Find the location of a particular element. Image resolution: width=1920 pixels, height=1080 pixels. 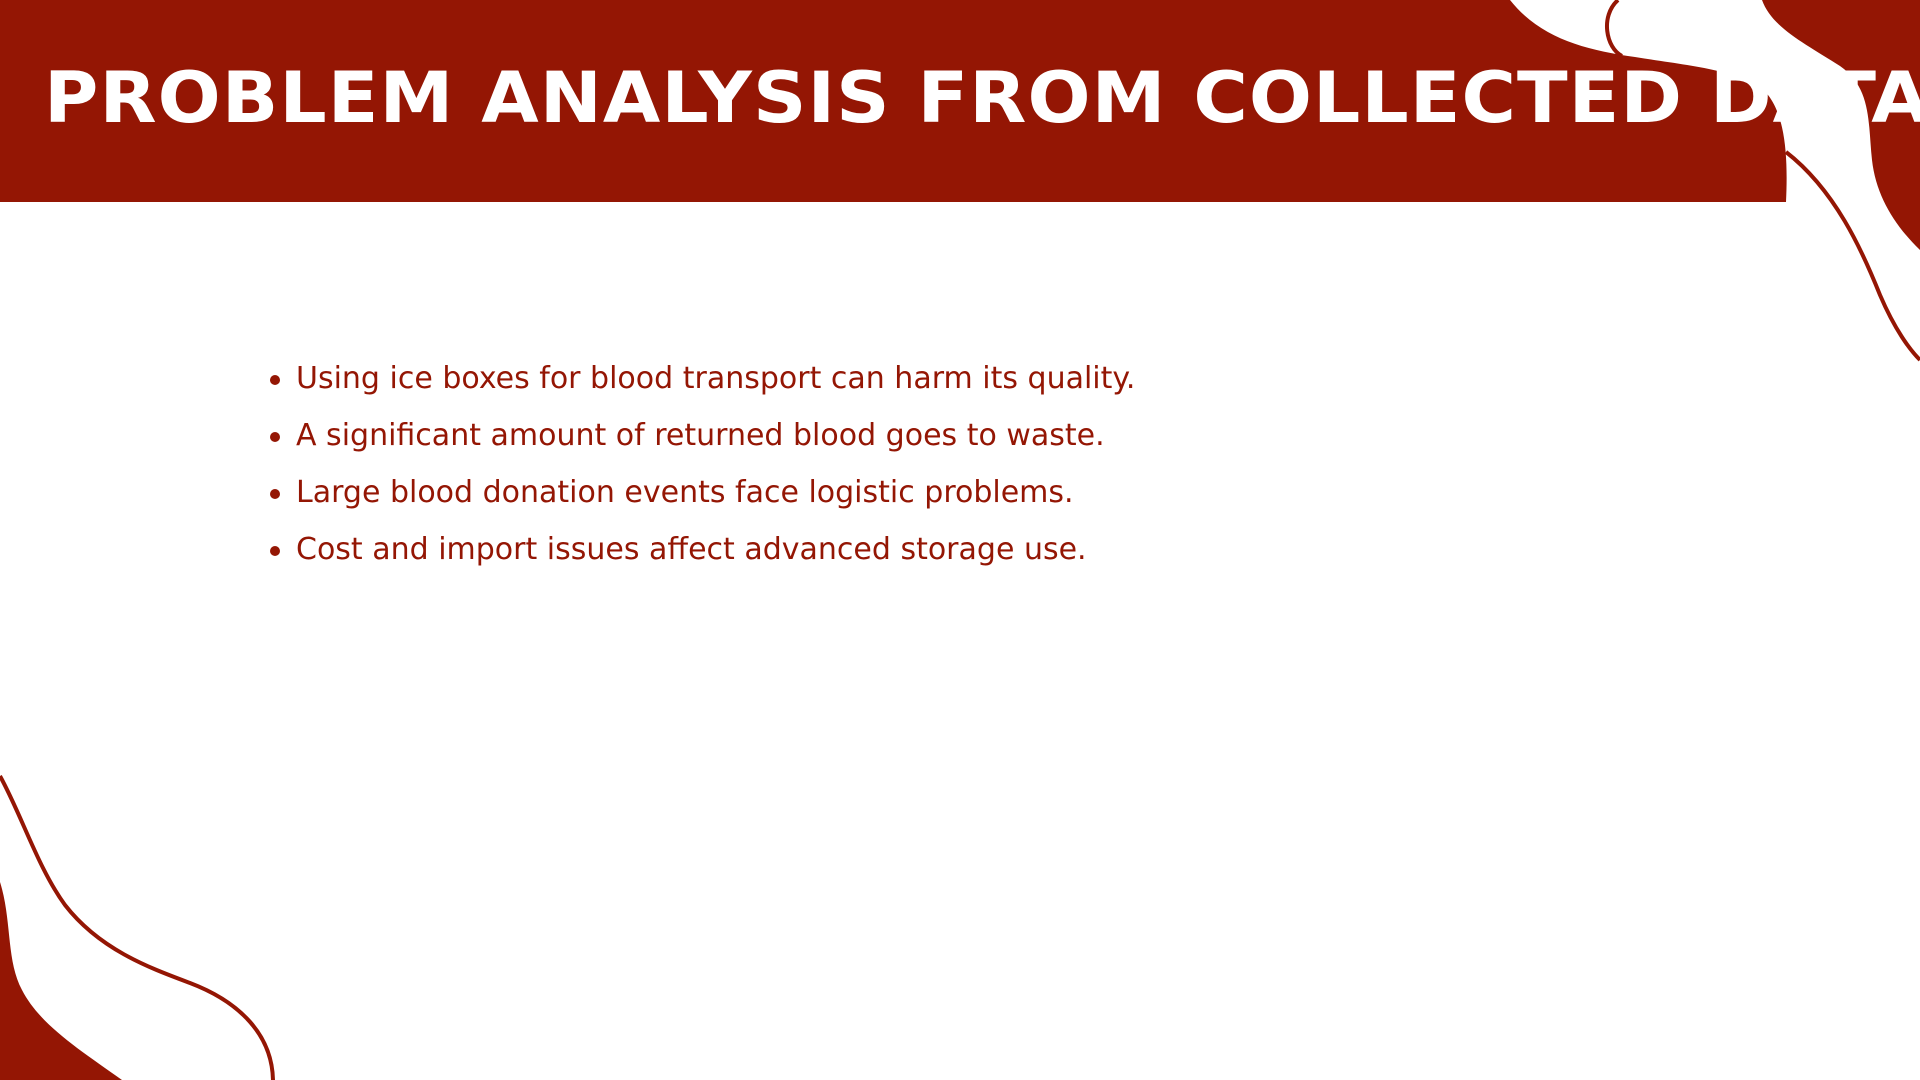

slide-title: PROBLEM ANALYSIS FROM COLLECTED DATA is located at coordinates (982, 98).